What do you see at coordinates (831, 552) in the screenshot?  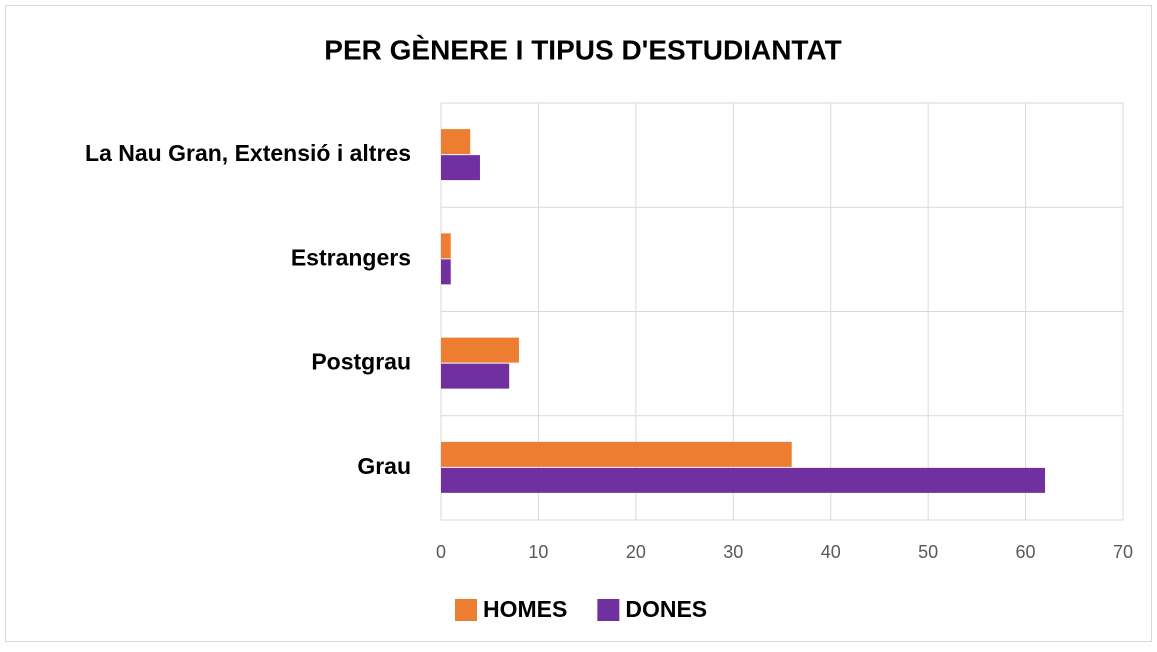 I see `x-tick-label: 40` at bounding box center [831, 552].